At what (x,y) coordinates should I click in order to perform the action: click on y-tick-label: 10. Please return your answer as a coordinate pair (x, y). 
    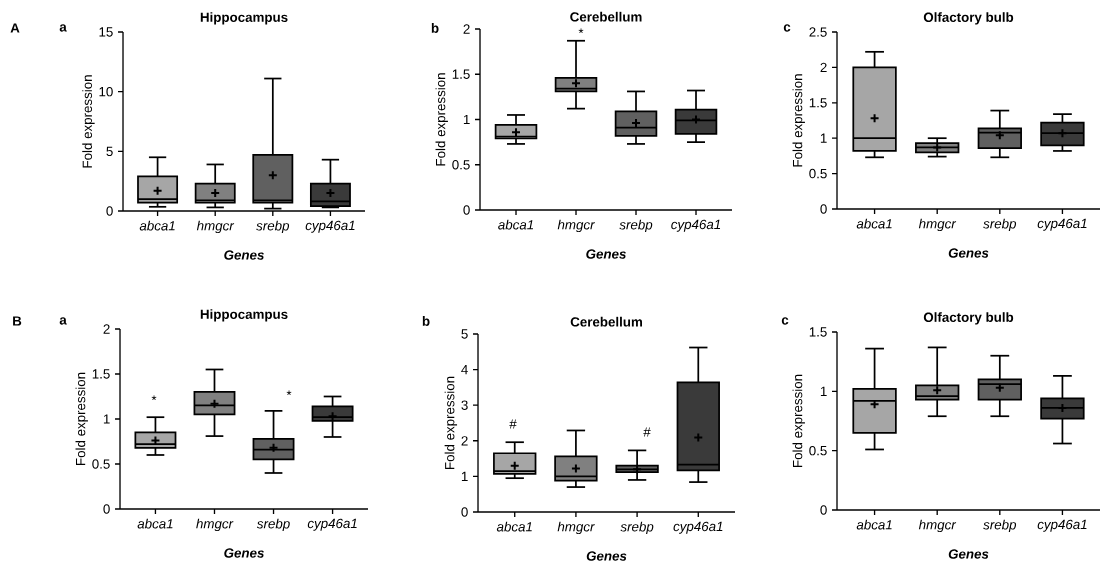
    Looking at the image, I should click on (106, 91).